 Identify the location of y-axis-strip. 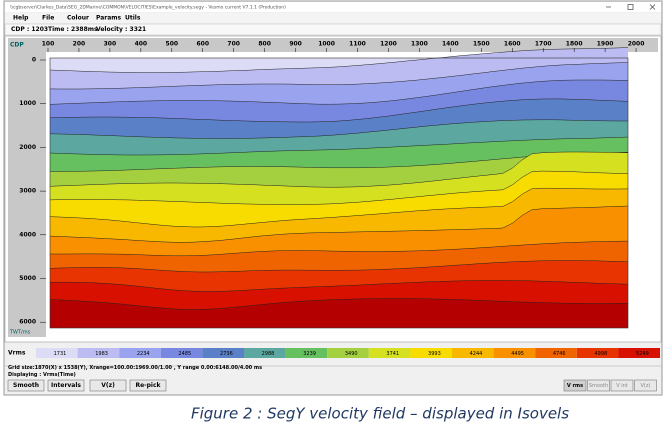
(27, 194).